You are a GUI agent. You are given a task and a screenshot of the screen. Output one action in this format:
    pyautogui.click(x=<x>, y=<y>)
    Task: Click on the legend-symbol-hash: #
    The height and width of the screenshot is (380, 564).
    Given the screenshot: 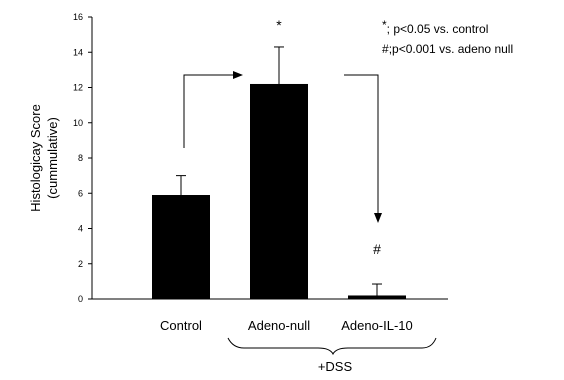 What is the action you would take?
    pyautogui.click(x=385, y=49)
    